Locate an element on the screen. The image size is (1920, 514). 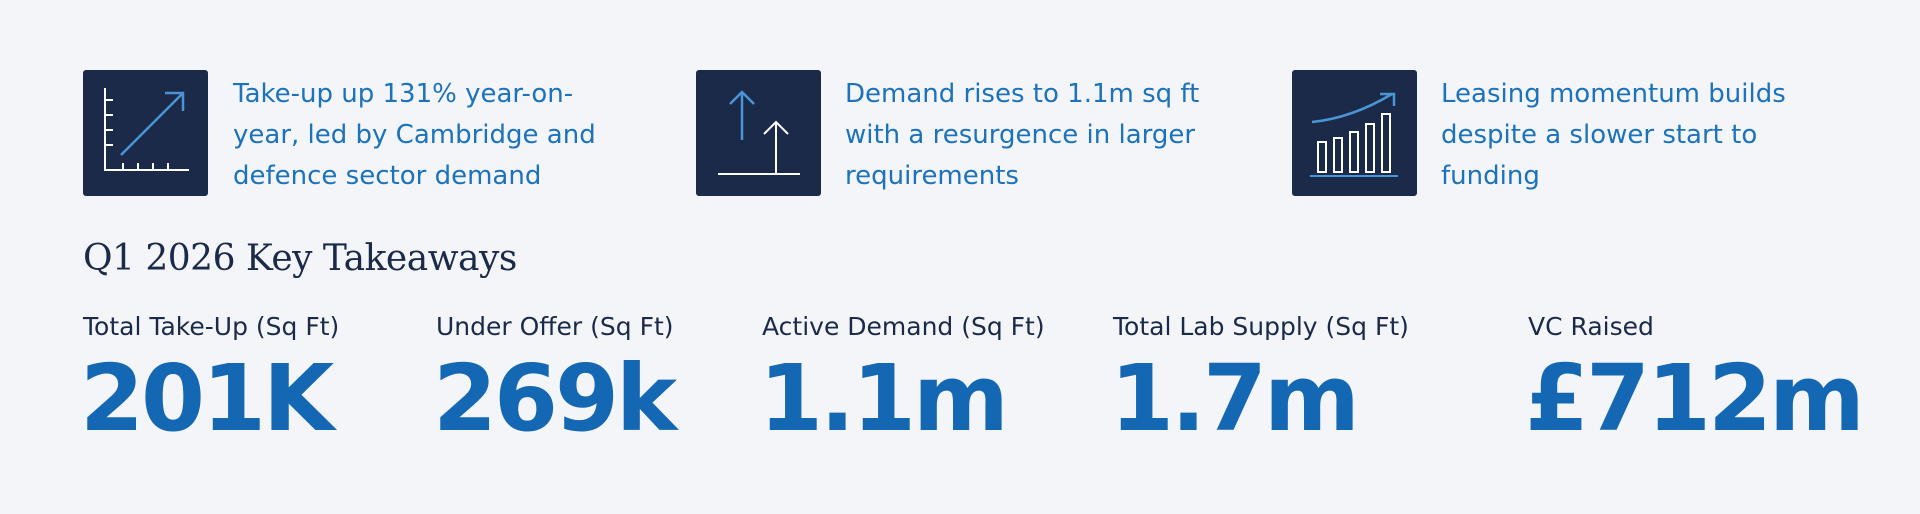
stat-value: 201K is located at coordinates (207, 398).